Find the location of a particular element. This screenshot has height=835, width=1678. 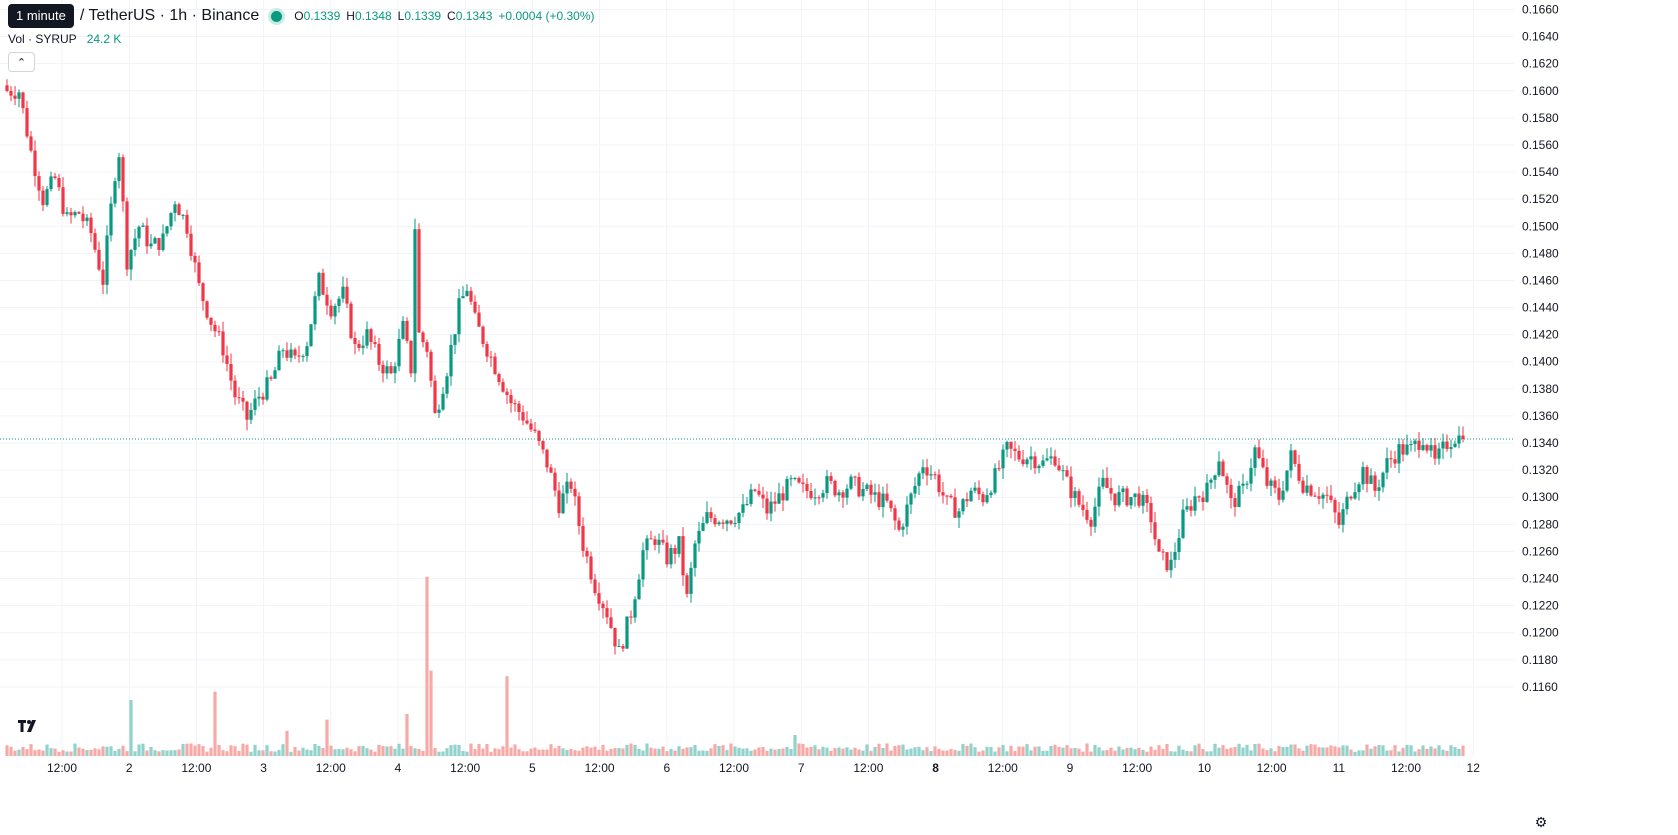

time-tick-label: 11 is located at coordinates (1339, 768).